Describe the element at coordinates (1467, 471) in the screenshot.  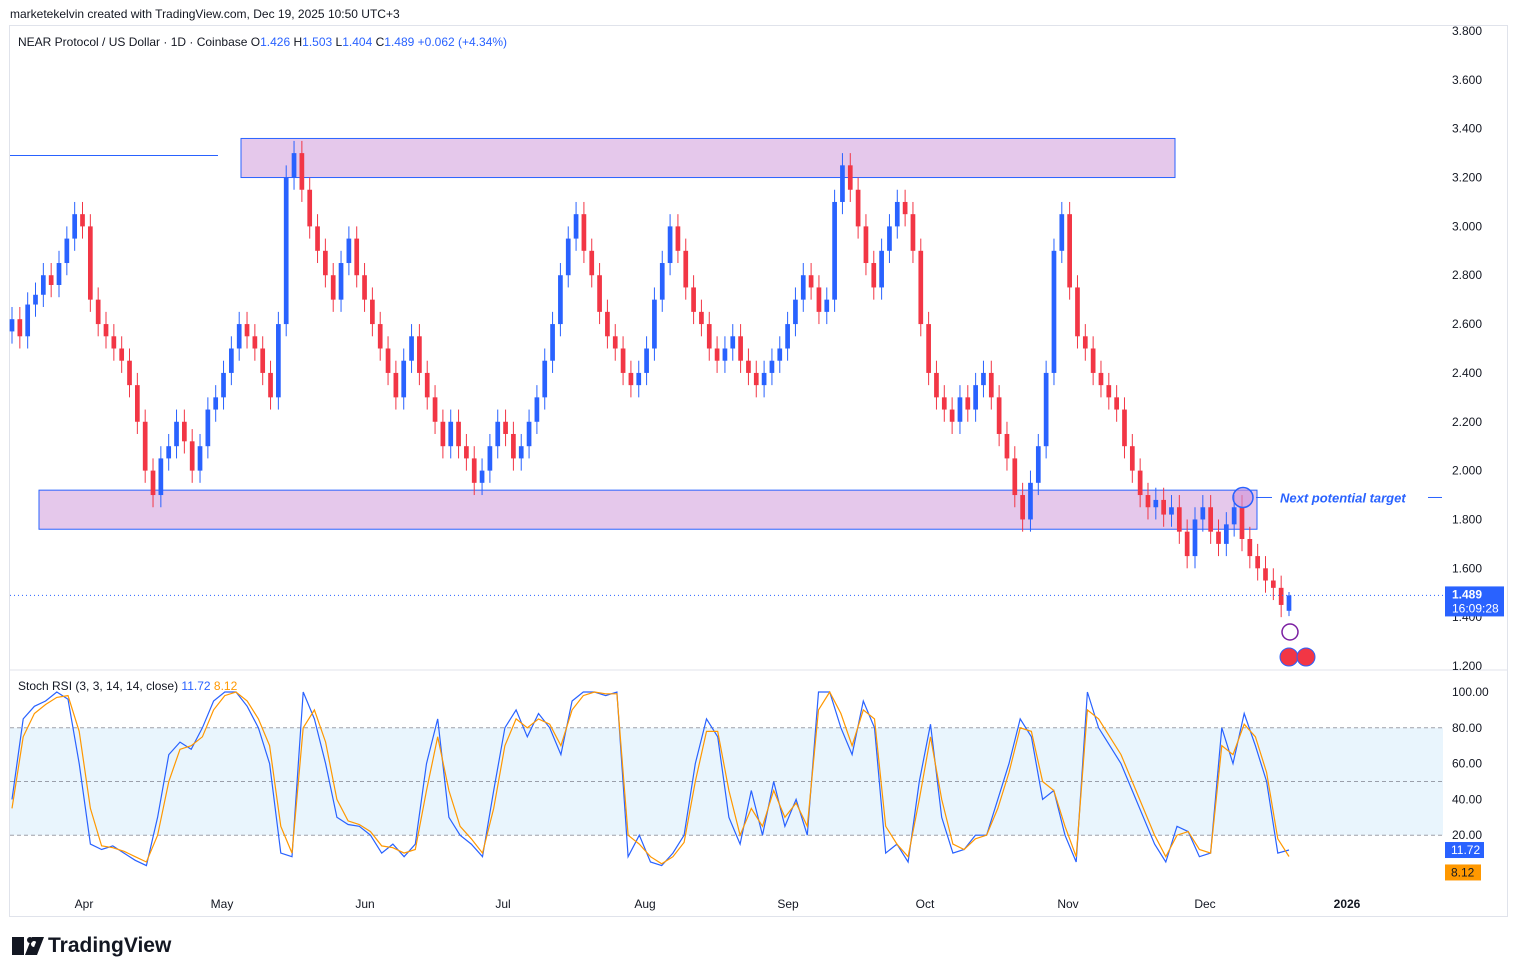
I see `price-tick-label: 2.000` at that location.